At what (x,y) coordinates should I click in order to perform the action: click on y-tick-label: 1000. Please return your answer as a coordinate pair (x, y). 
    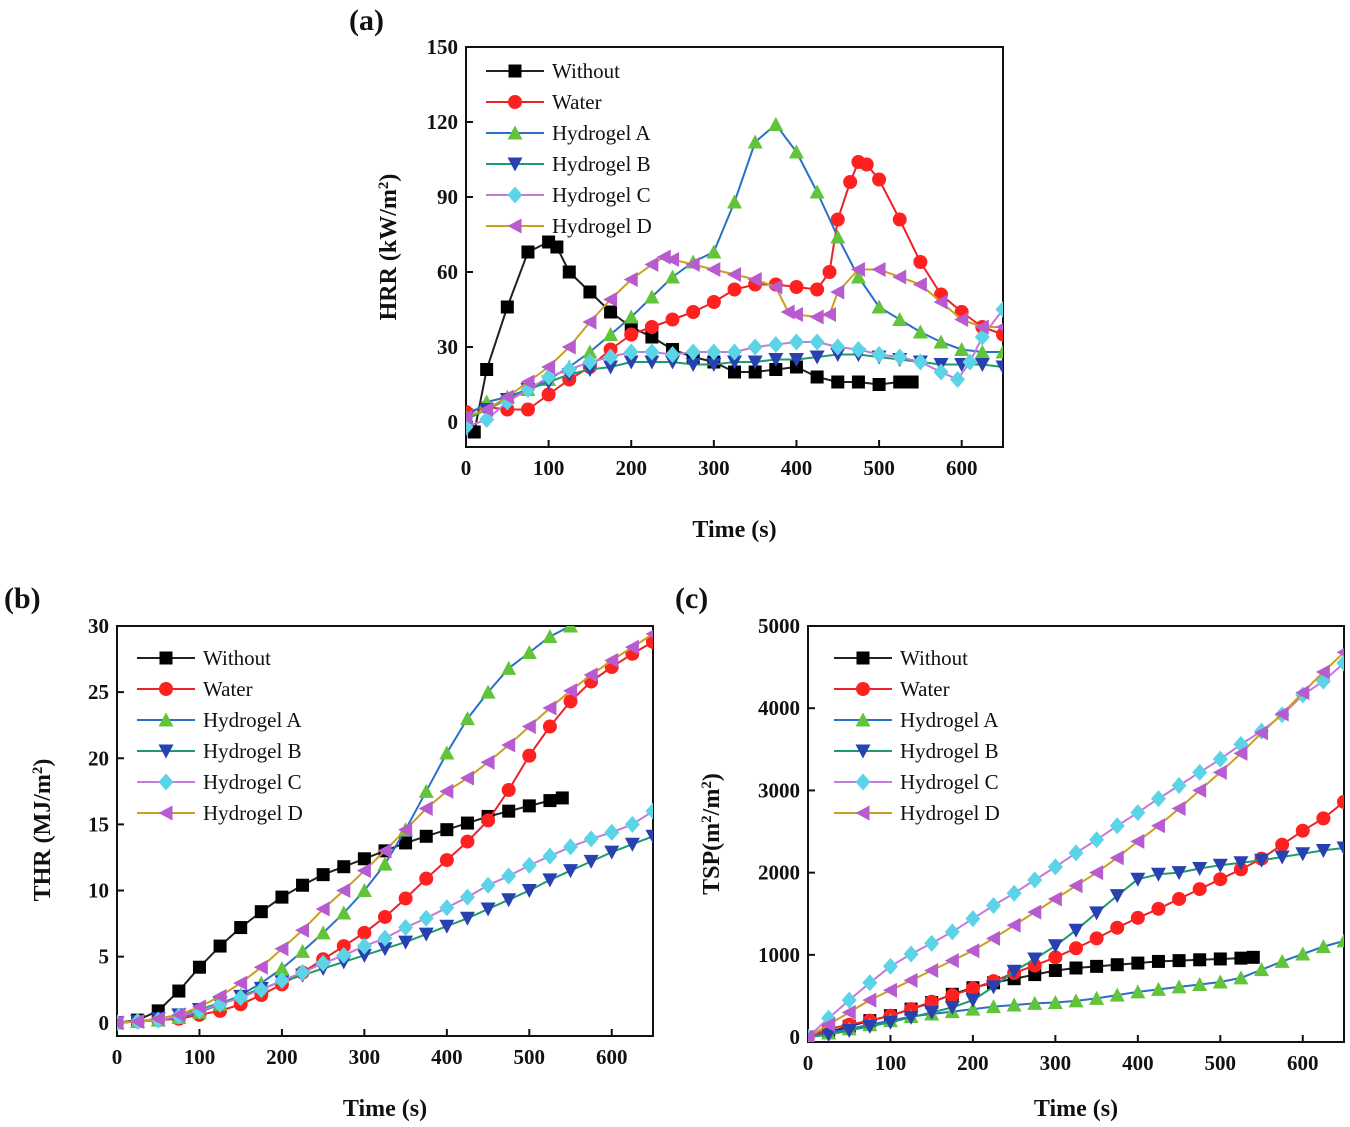
    Looking at the image, I should click on (779, 955).